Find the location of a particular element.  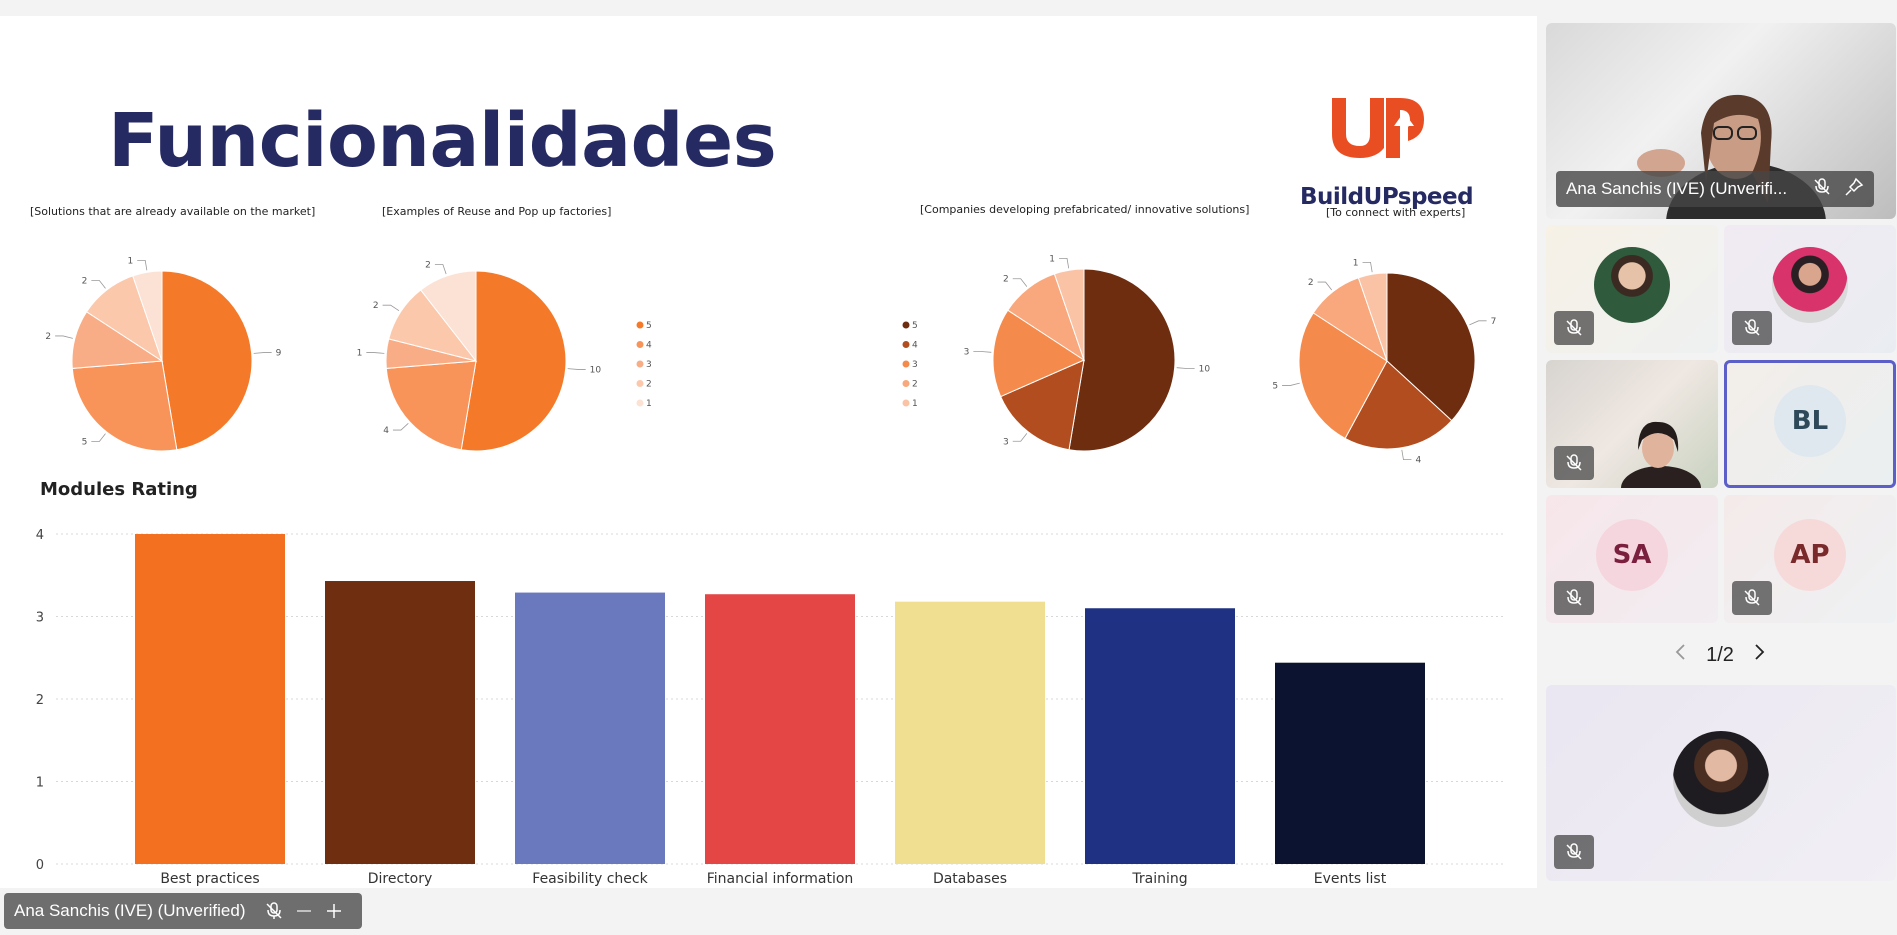

presenter-bar: Ana Sanchis (IVE) (Unverified) is located at coordinates (183, 911).